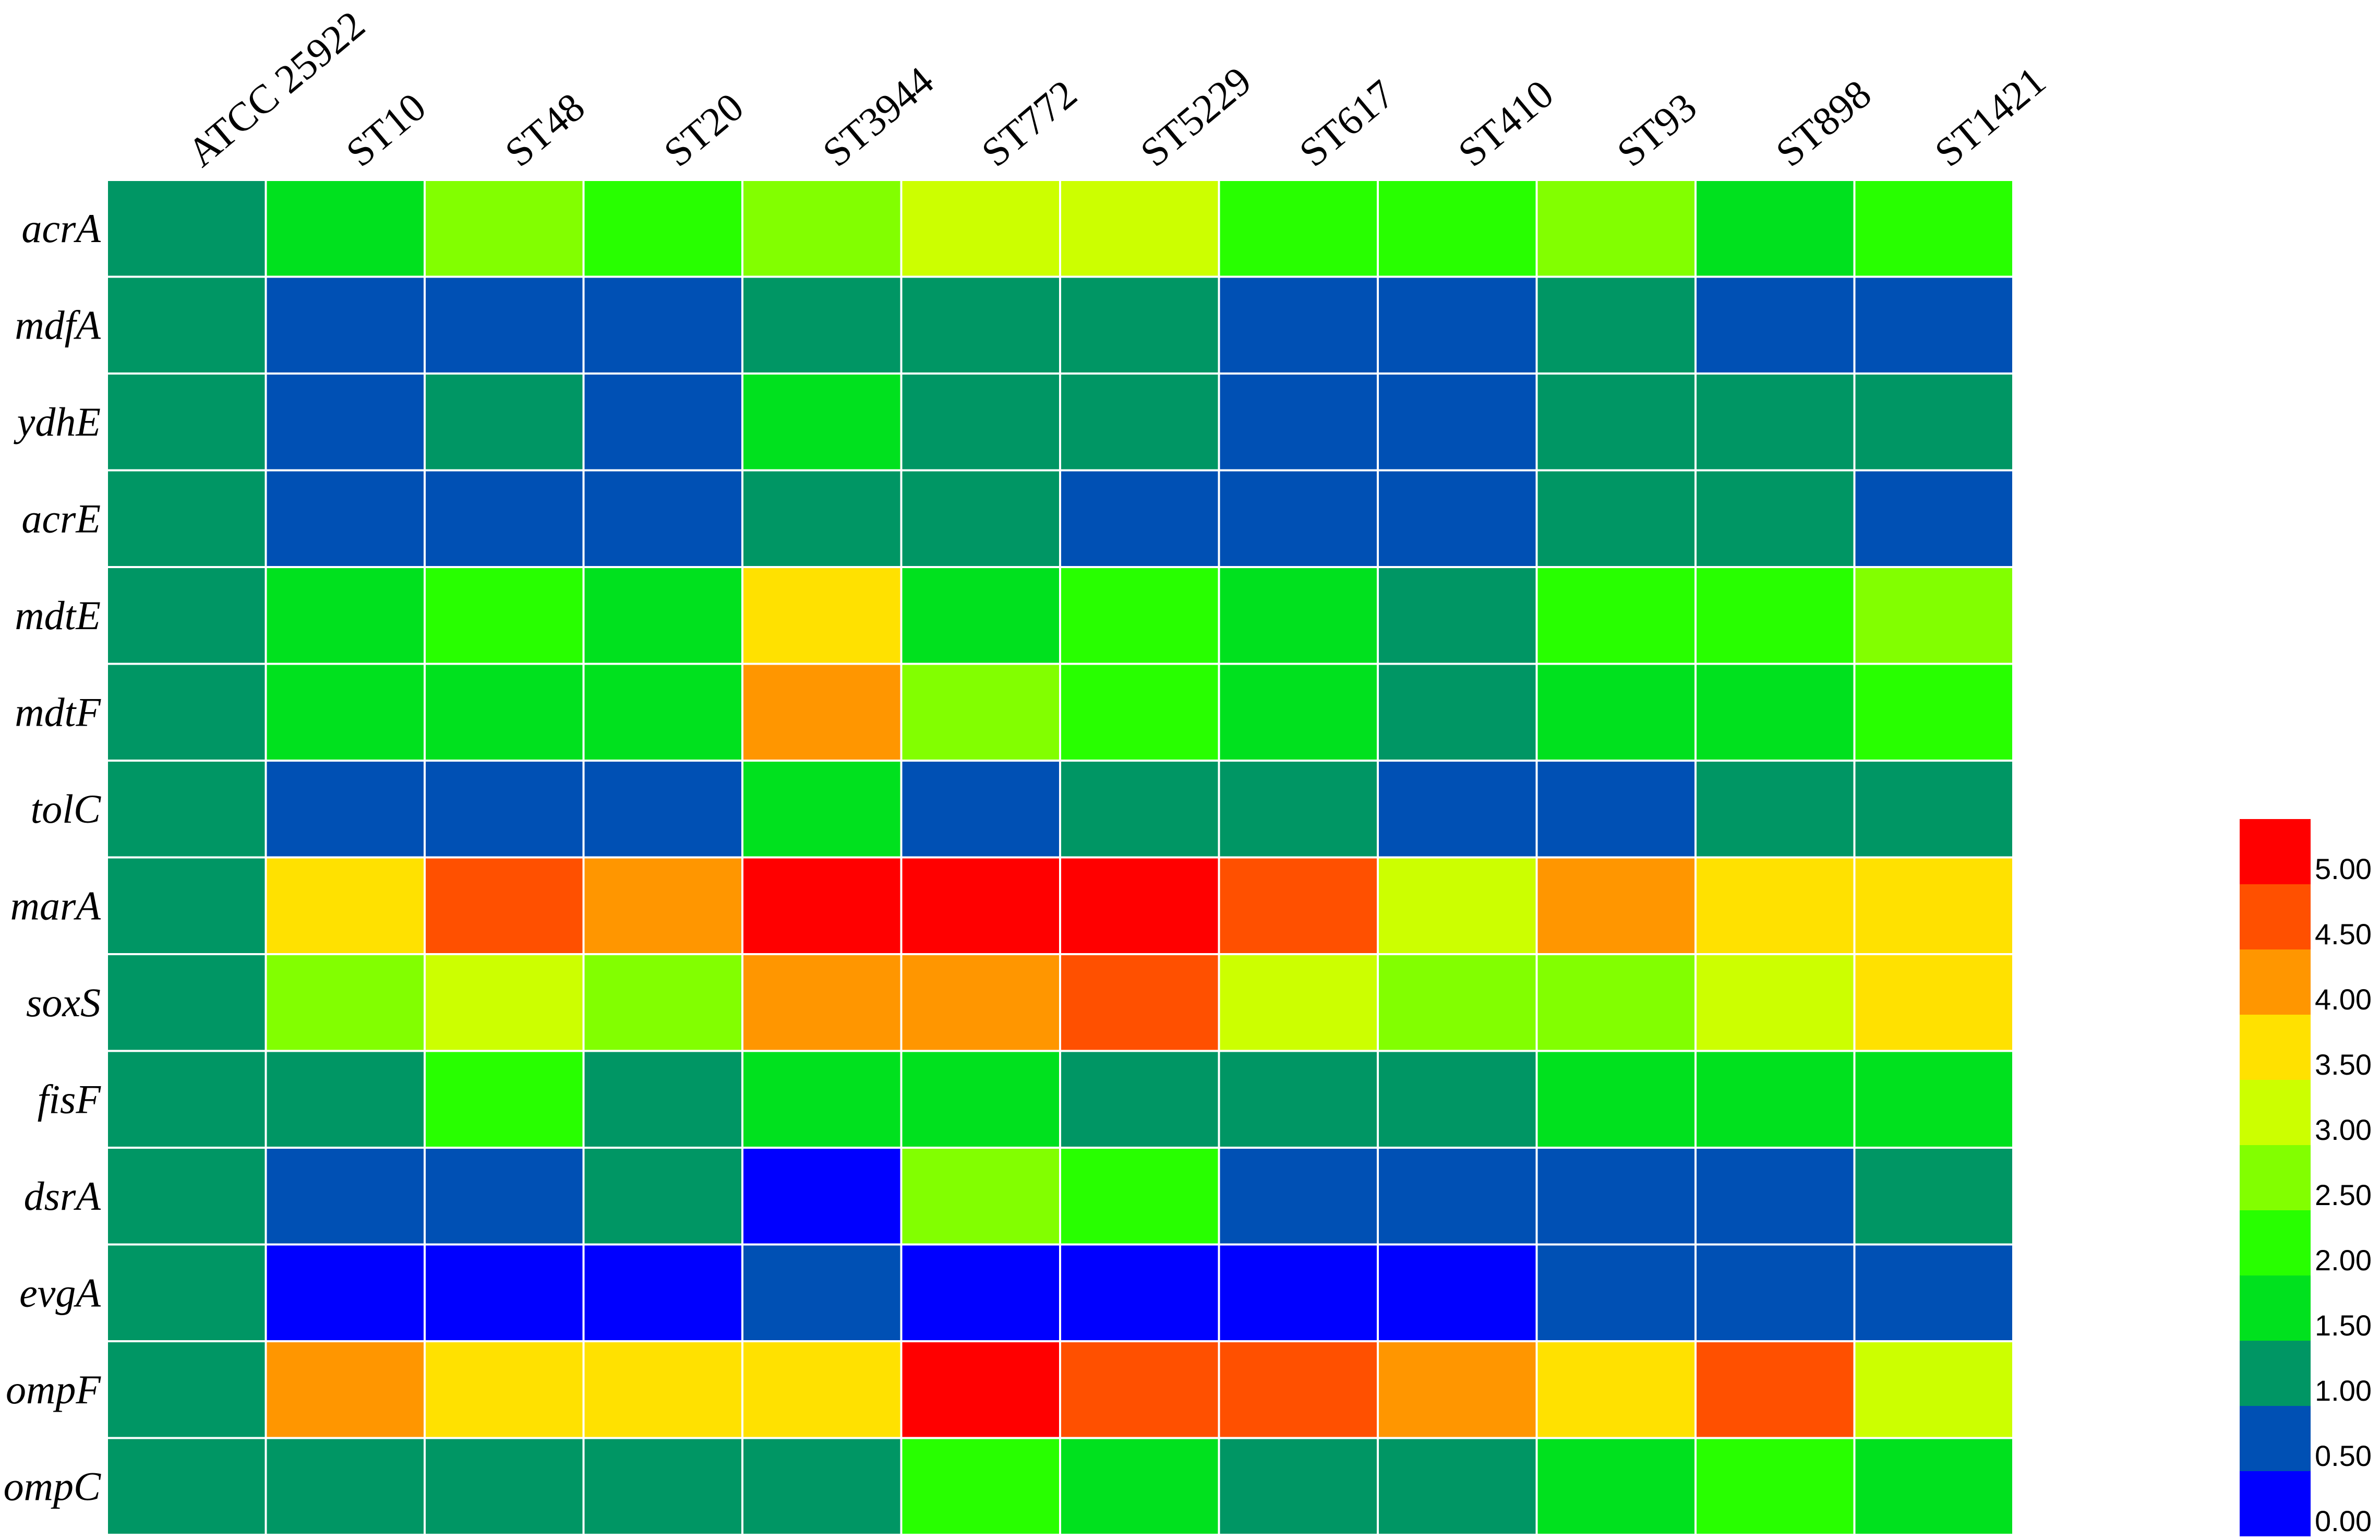  I want to click on heatmap-cell-ompF-ST3944, so click(822, 1389).